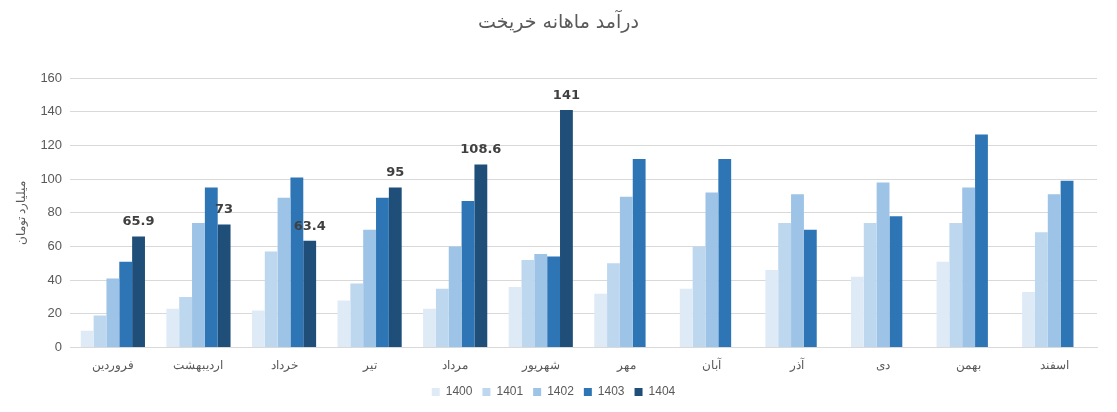 This screenshot has width=1117, height=412. Describe the element at coordinates (797, 365) in the screenshot. I see `x-tick-label: آذر` at that location.